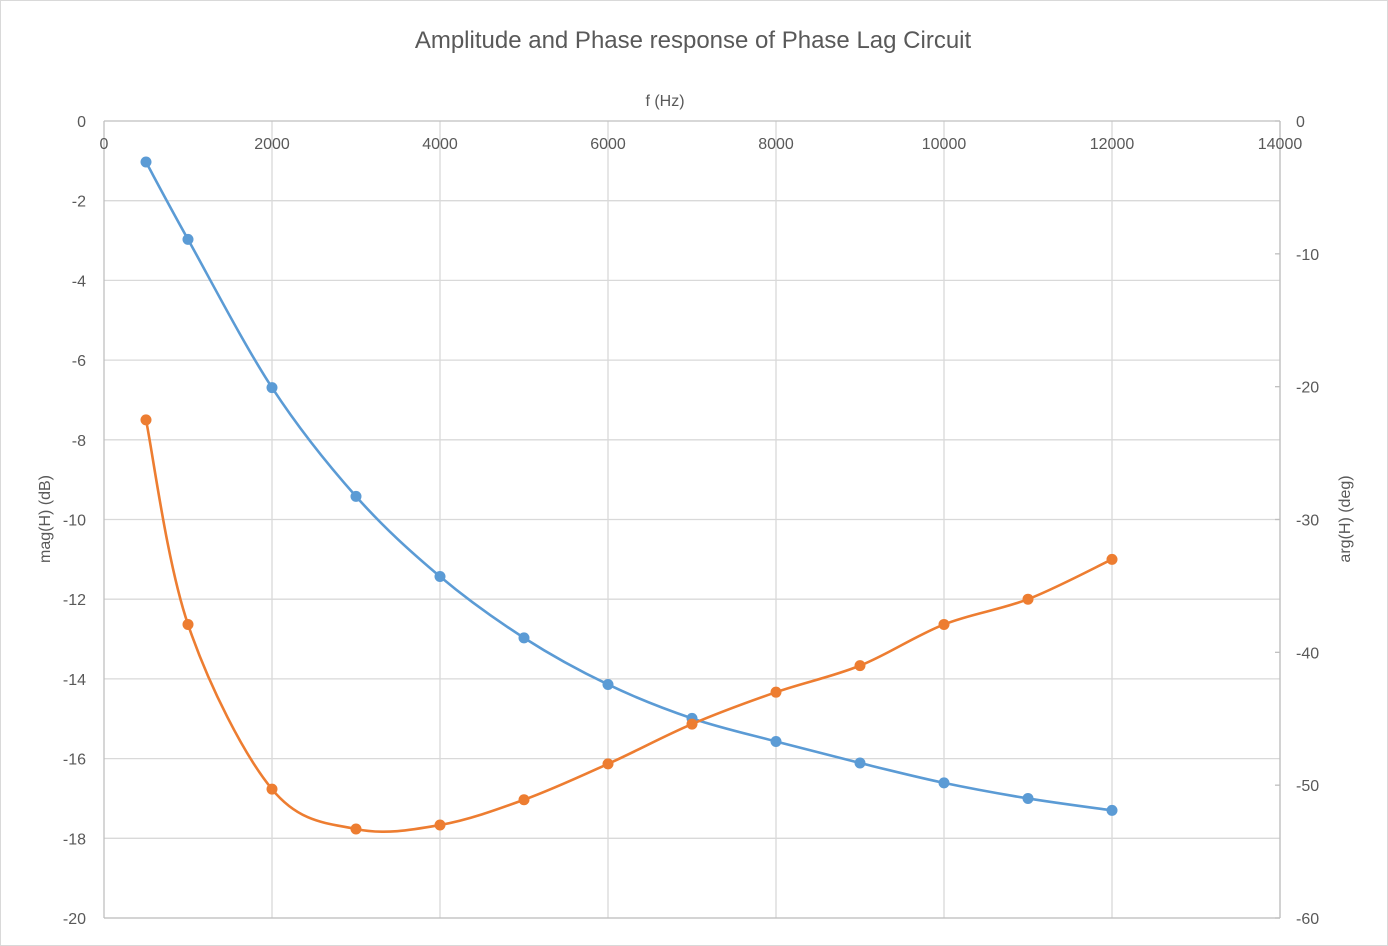 The width and height of the screenshot is (1388, 946). Describe the element at coordinates (104, 144) in the screenshot. I see `x-tick-label: 0` at that location.